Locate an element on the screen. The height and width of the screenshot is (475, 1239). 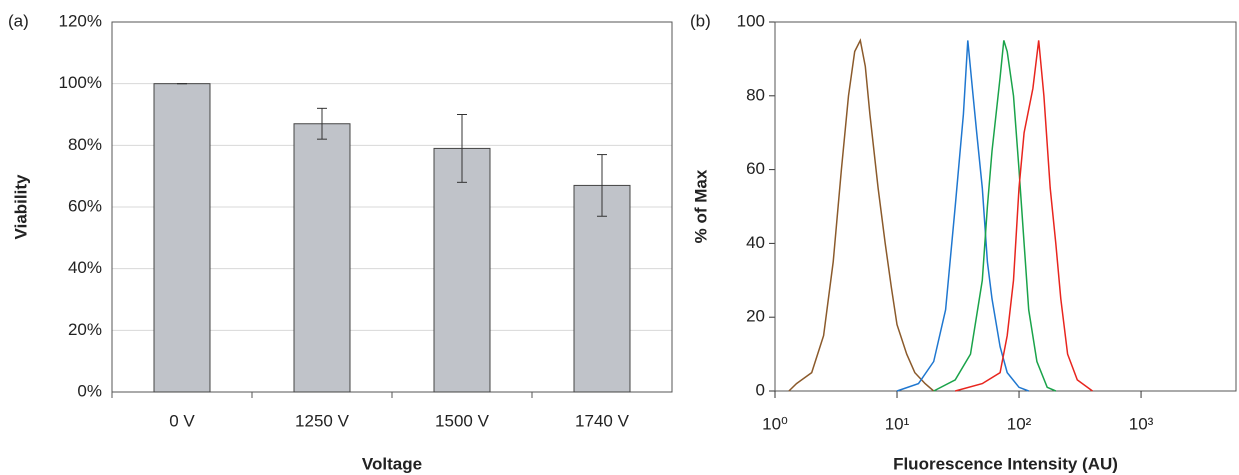
y-tick-label: 20 is located at coordinates (755, 316).